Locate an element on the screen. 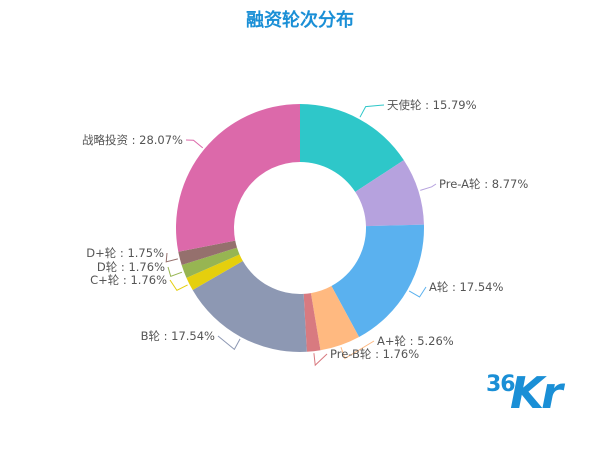  36kr-logo: 36 Kr is located at coordinates (532, 395).